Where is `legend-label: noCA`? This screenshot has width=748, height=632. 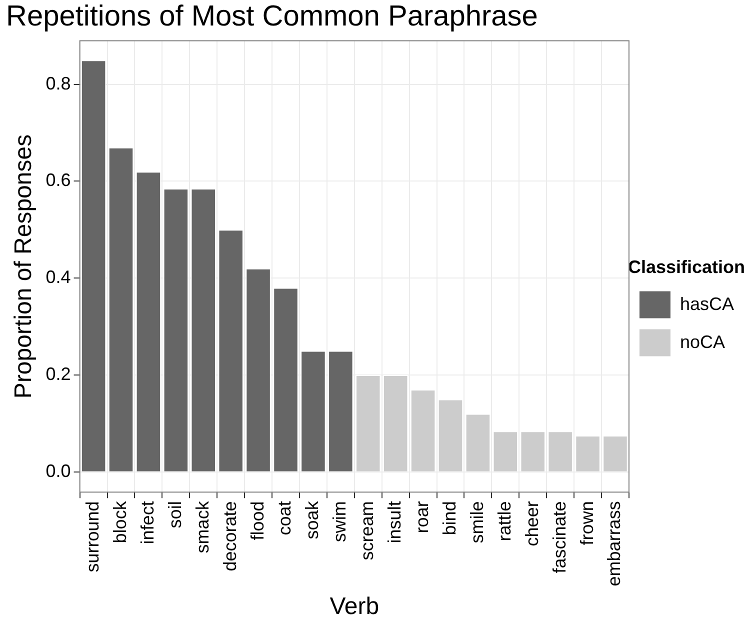 legend-label: noCA is located at coordinates (703, 342).